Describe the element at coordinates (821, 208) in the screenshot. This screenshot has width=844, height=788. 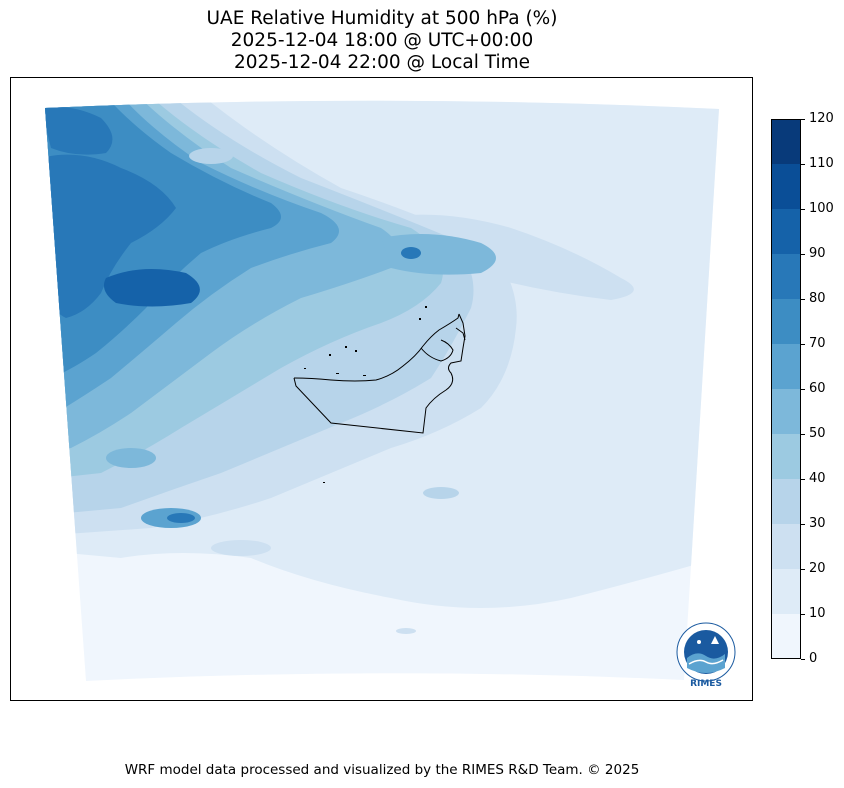
I see `colorbar-tick-label: 100` at that location.